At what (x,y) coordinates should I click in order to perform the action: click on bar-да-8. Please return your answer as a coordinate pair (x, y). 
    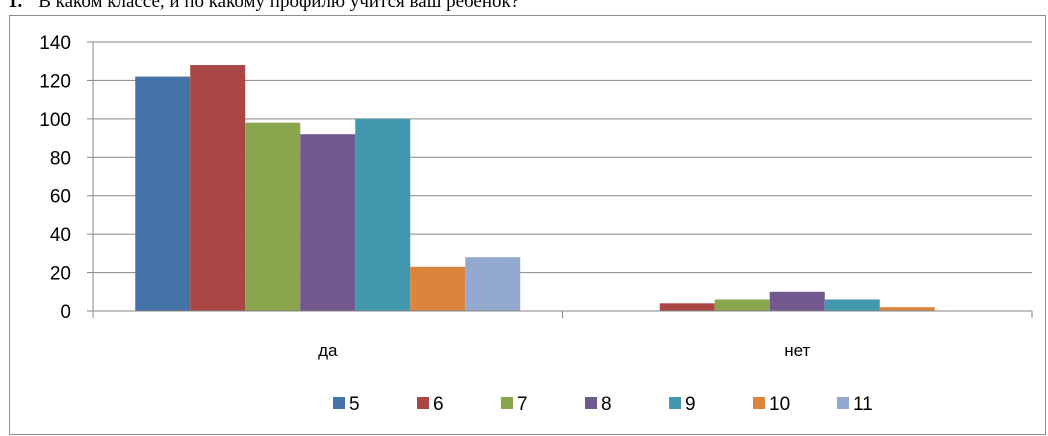
    Looking at the image, I should click on (327, 222).